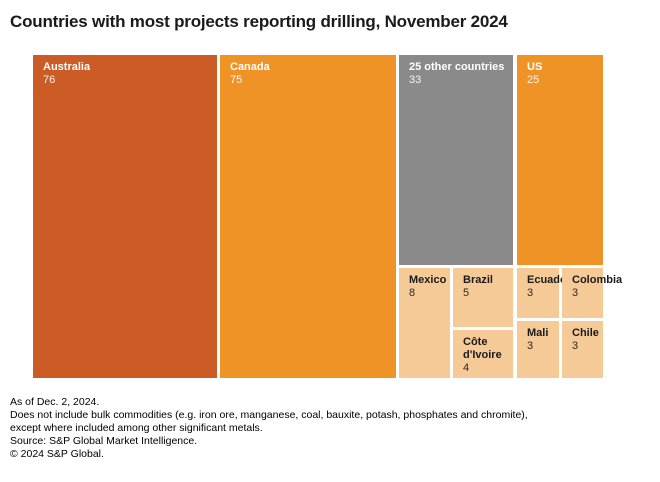 Image resolution: width=660 pixels, height=482 pixels. I want to click on tile-value: 8, so click(412, 293).